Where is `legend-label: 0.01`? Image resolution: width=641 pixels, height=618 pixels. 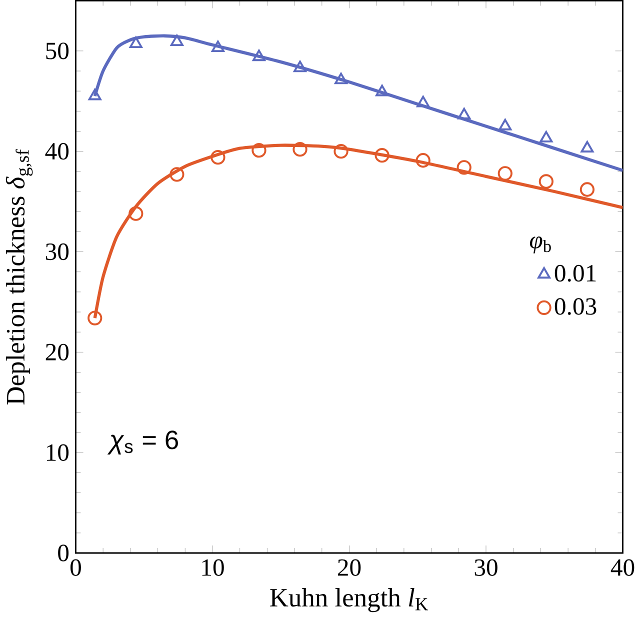 legend-label: 0.01 is located at coordinates (575, 273).